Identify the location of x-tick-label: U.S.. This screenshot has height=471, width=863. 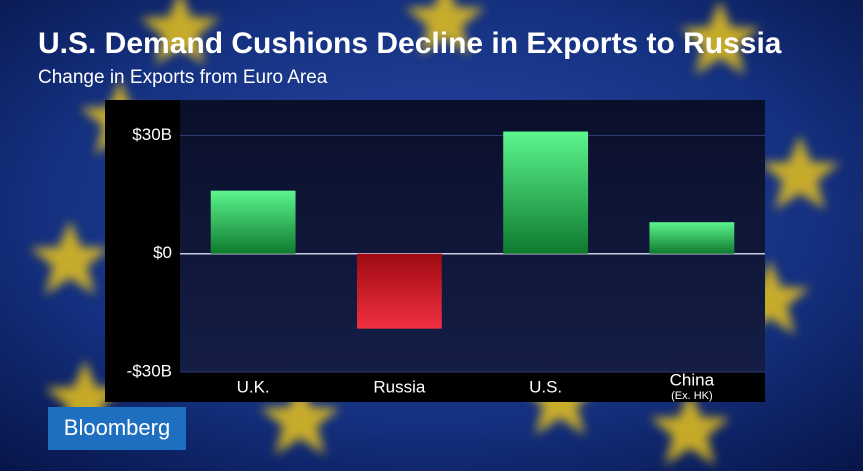
(545, 386).